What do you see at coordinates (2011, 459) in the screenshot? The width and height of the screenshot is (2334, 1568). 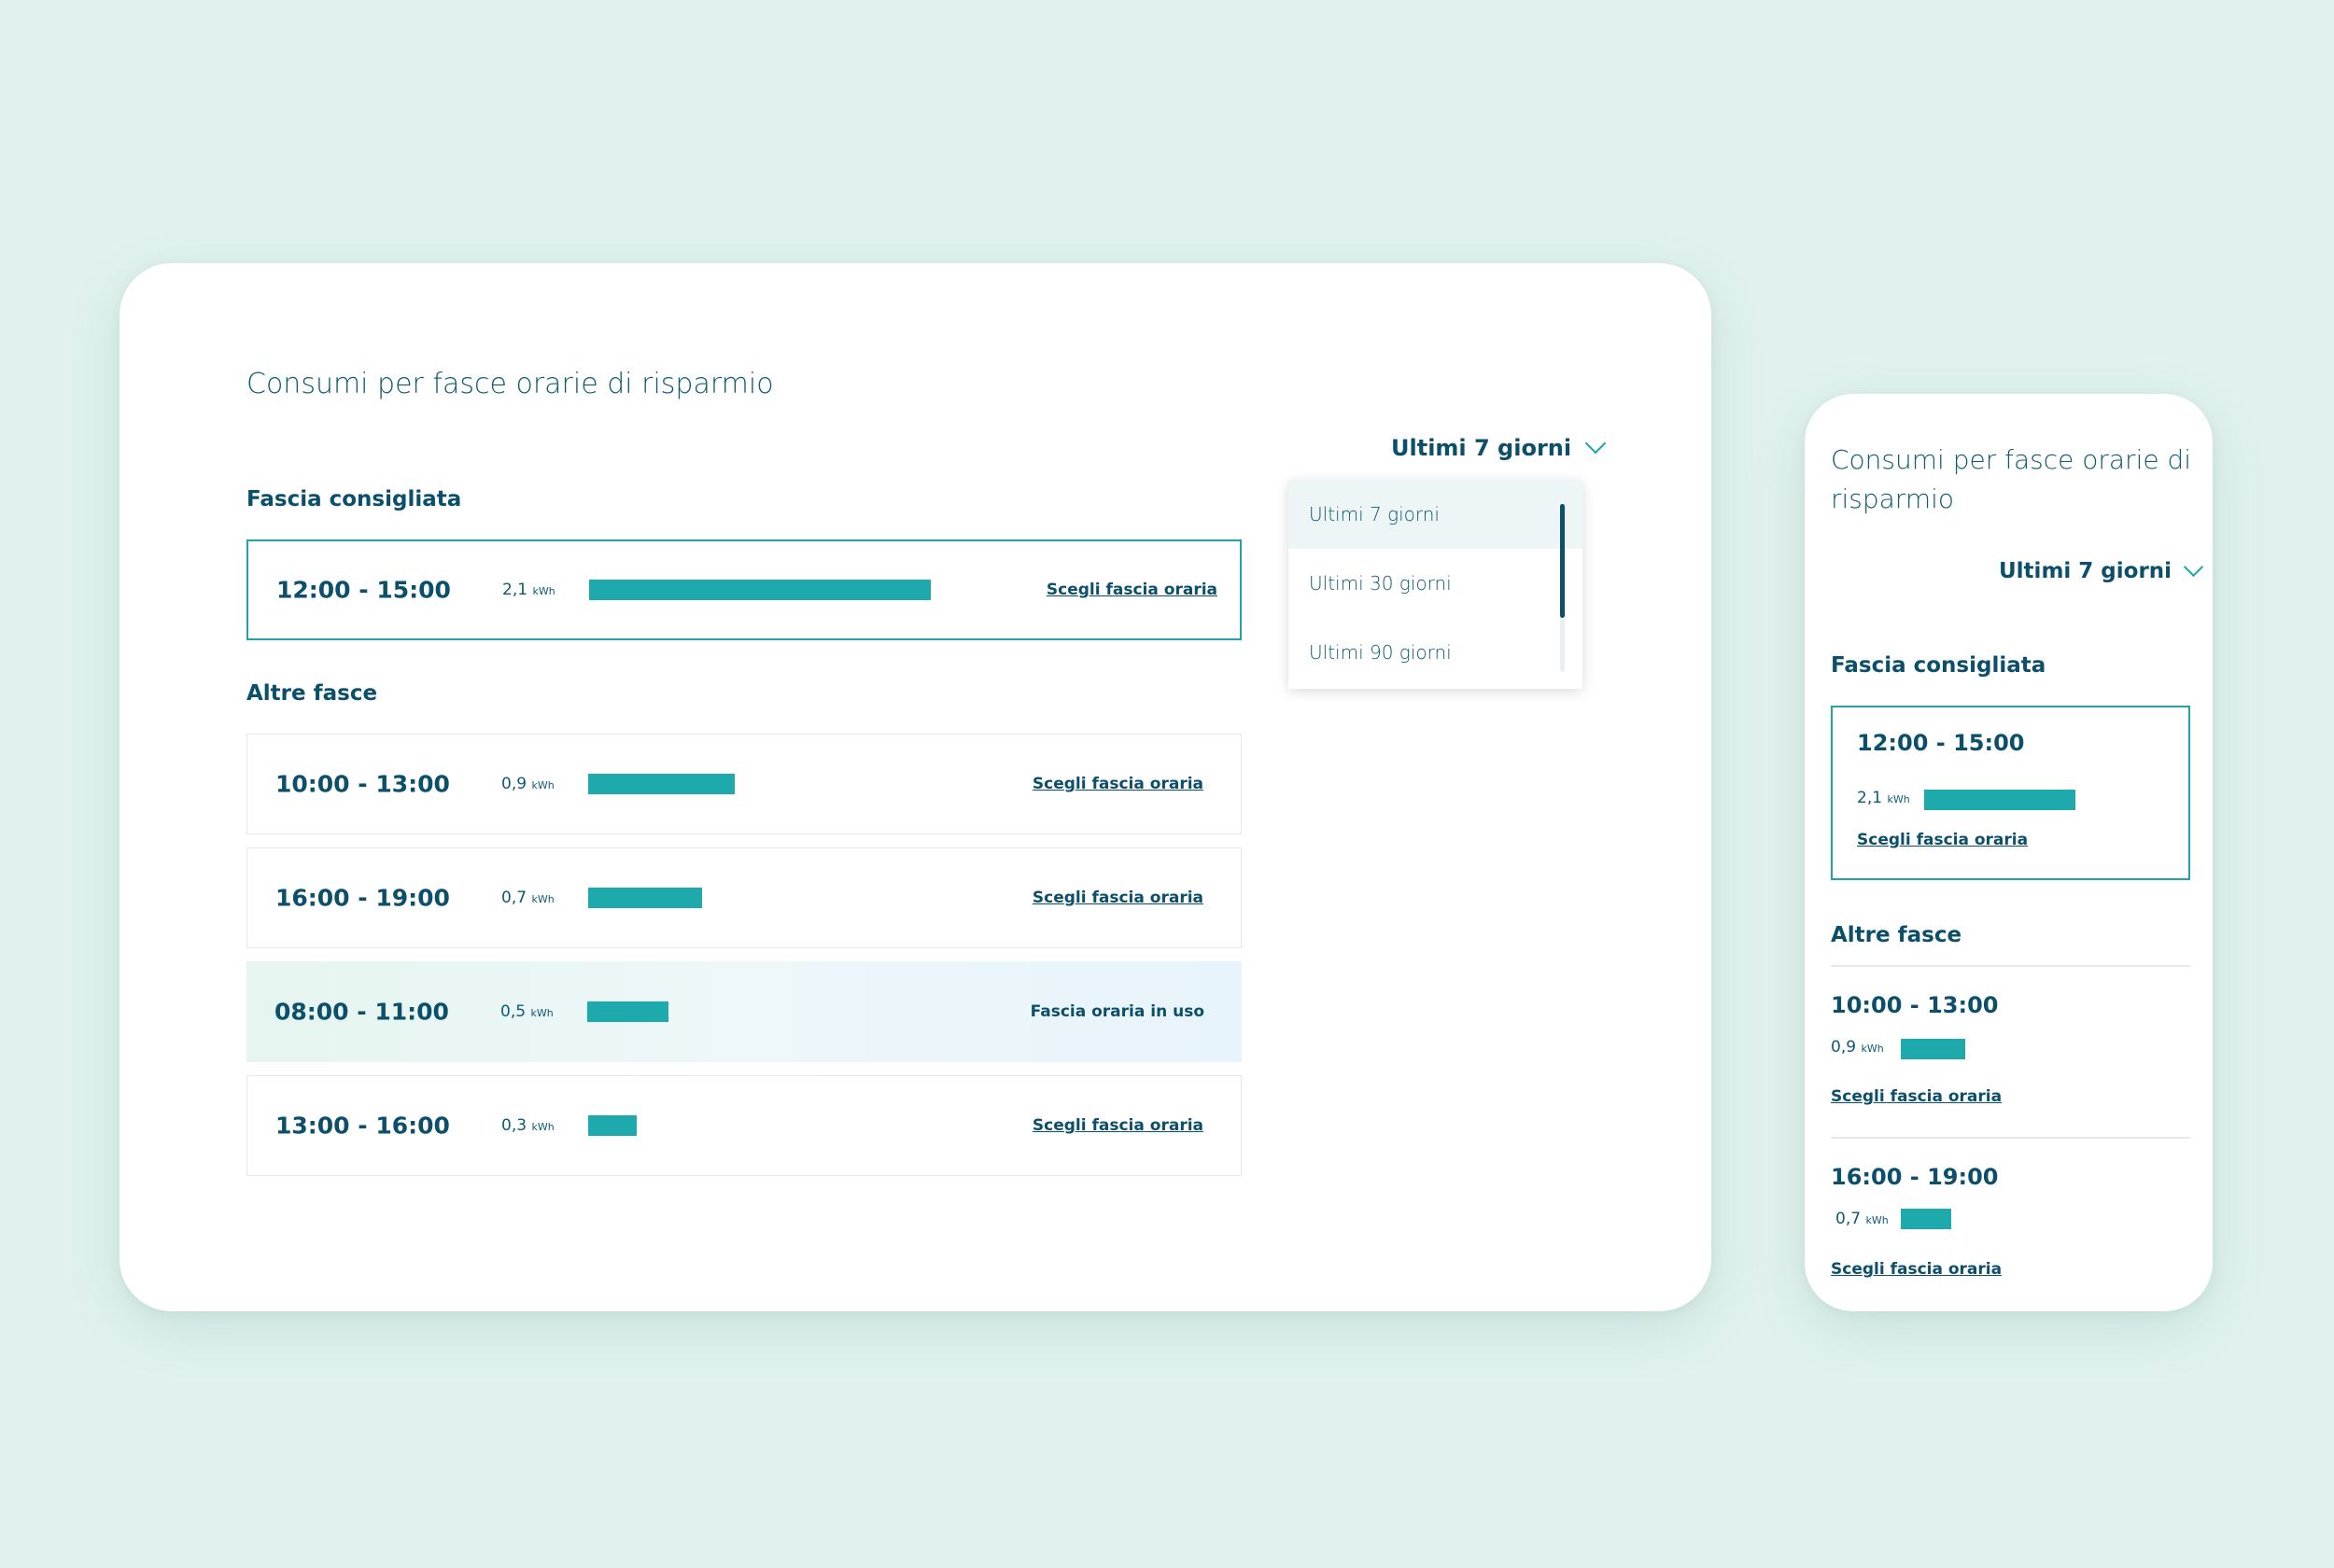 I see `page-title-line: Consumi per fasce orarie di` at bounding box center [2011, 459].